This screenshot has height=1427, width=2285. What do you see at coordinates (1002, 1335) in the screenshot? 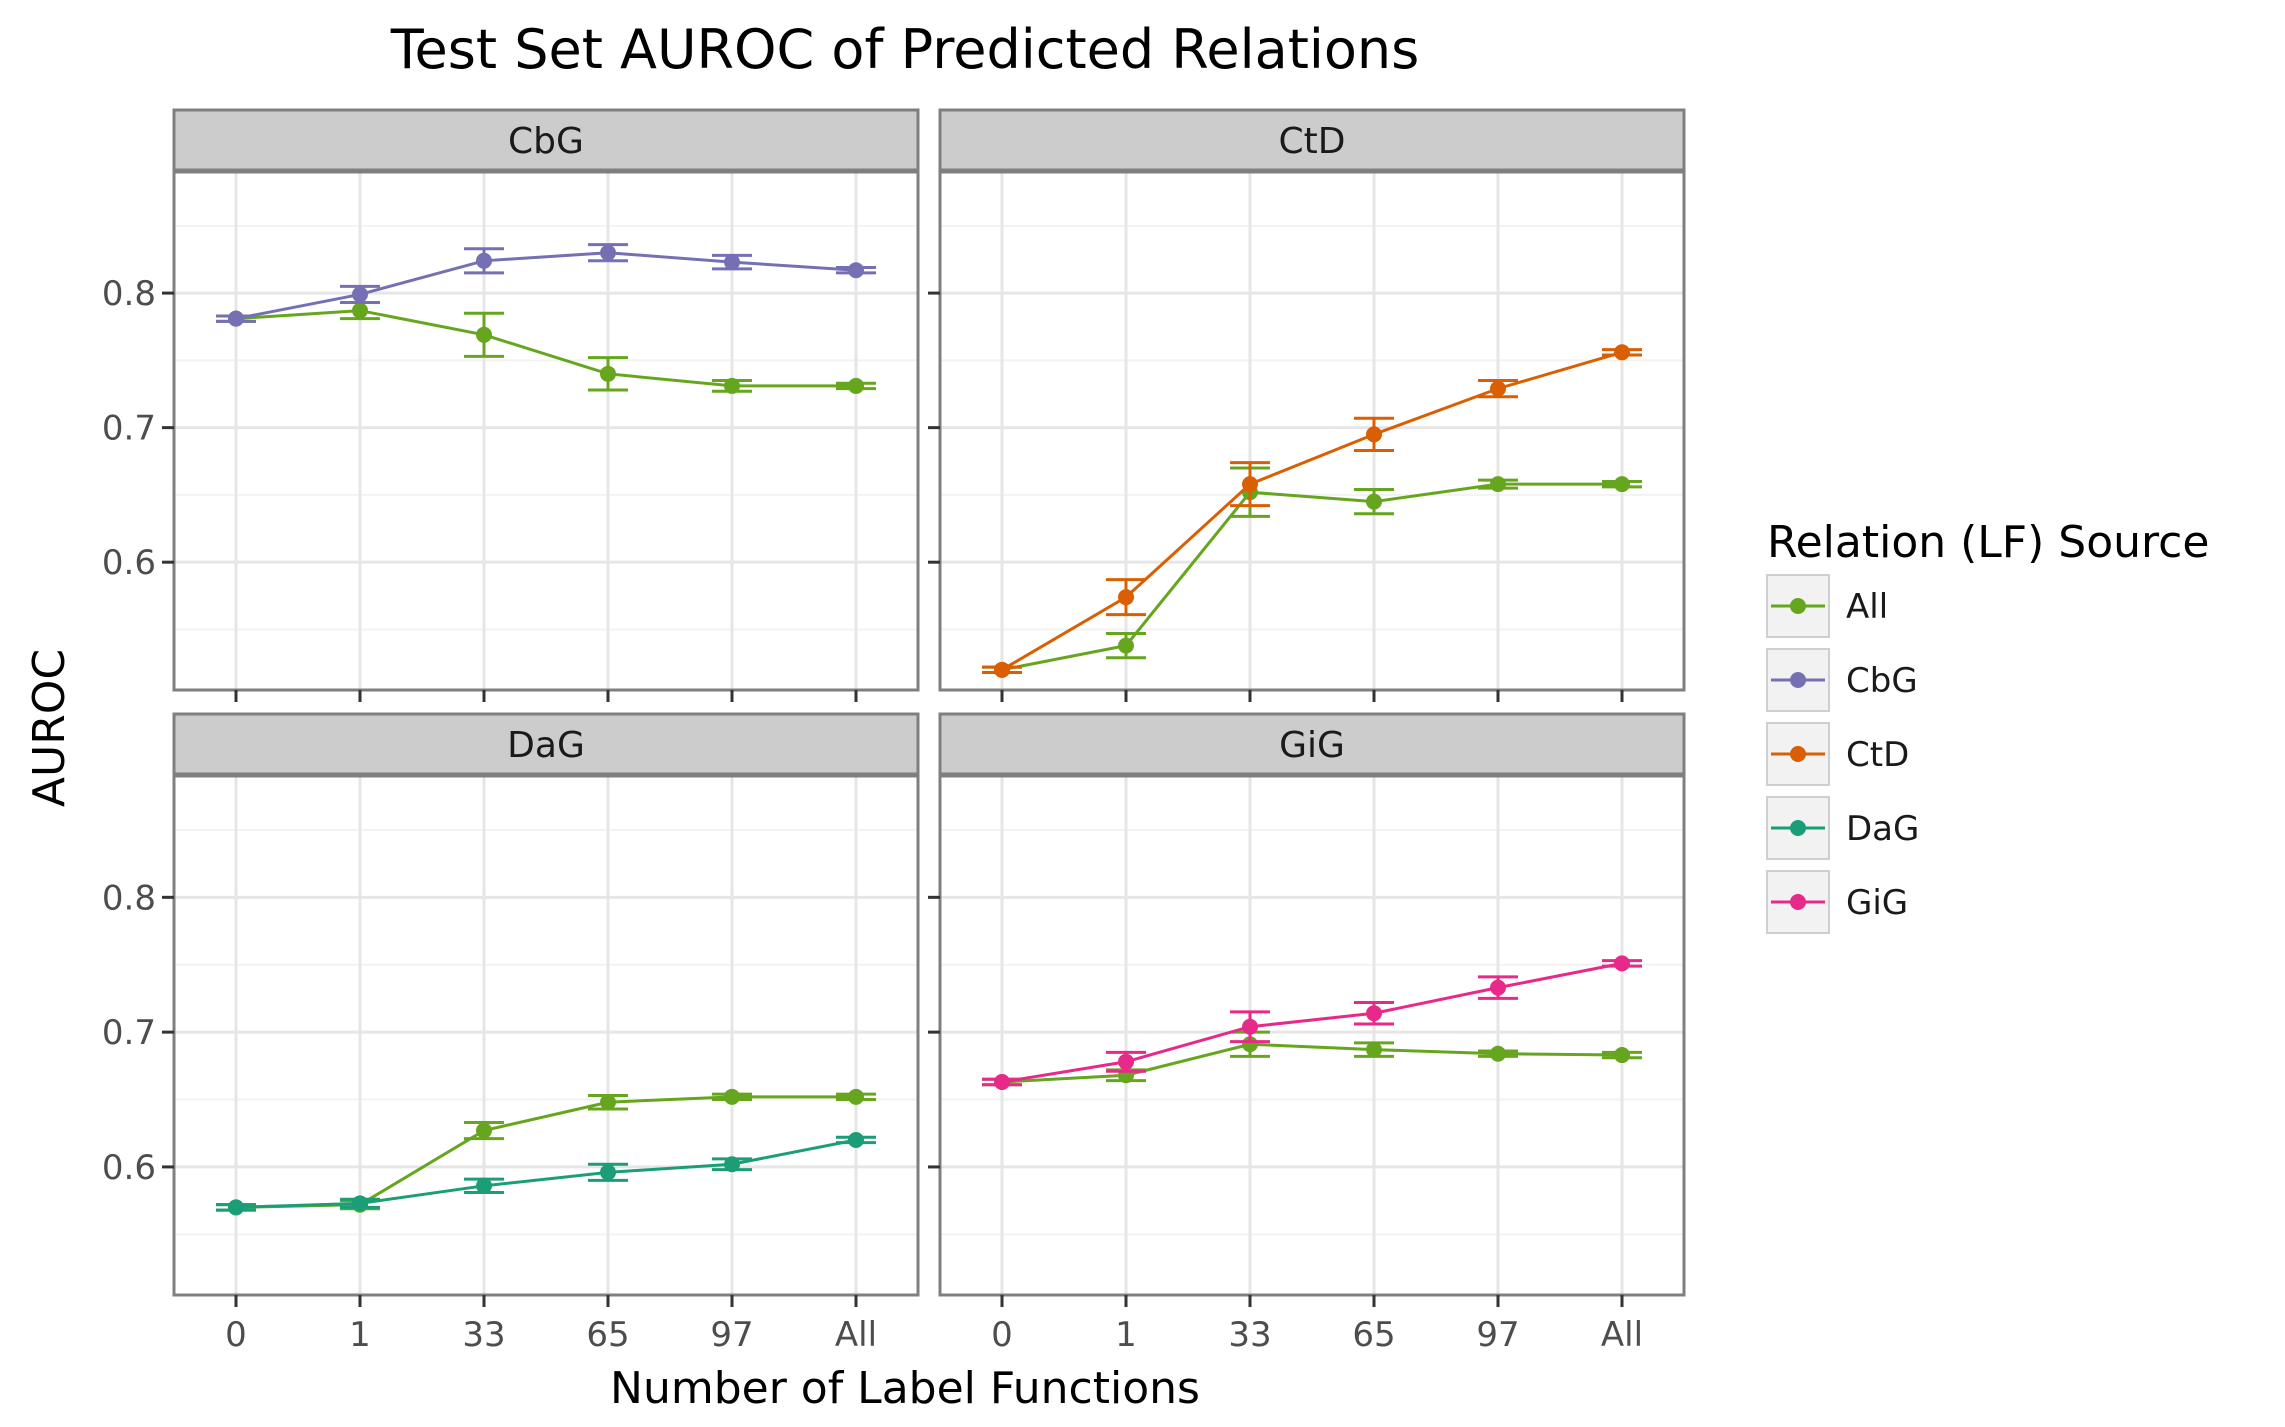
I see `x-tick-label: 0` at bounding box center [1002, 1335].